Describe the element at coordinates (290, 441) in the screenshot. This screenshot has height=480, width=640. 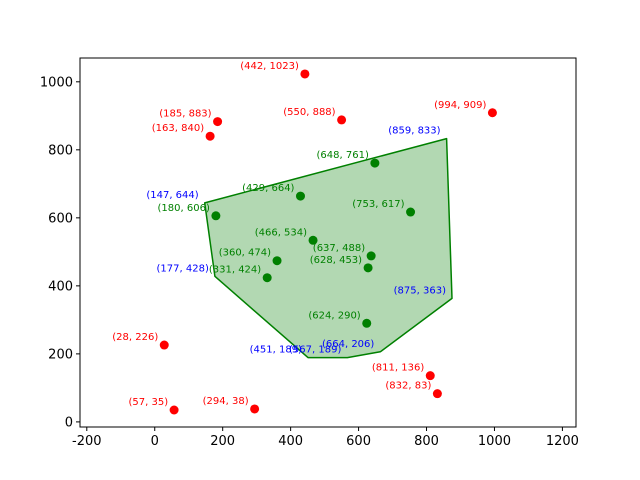
I see `x-tick-label: 400` at that location.